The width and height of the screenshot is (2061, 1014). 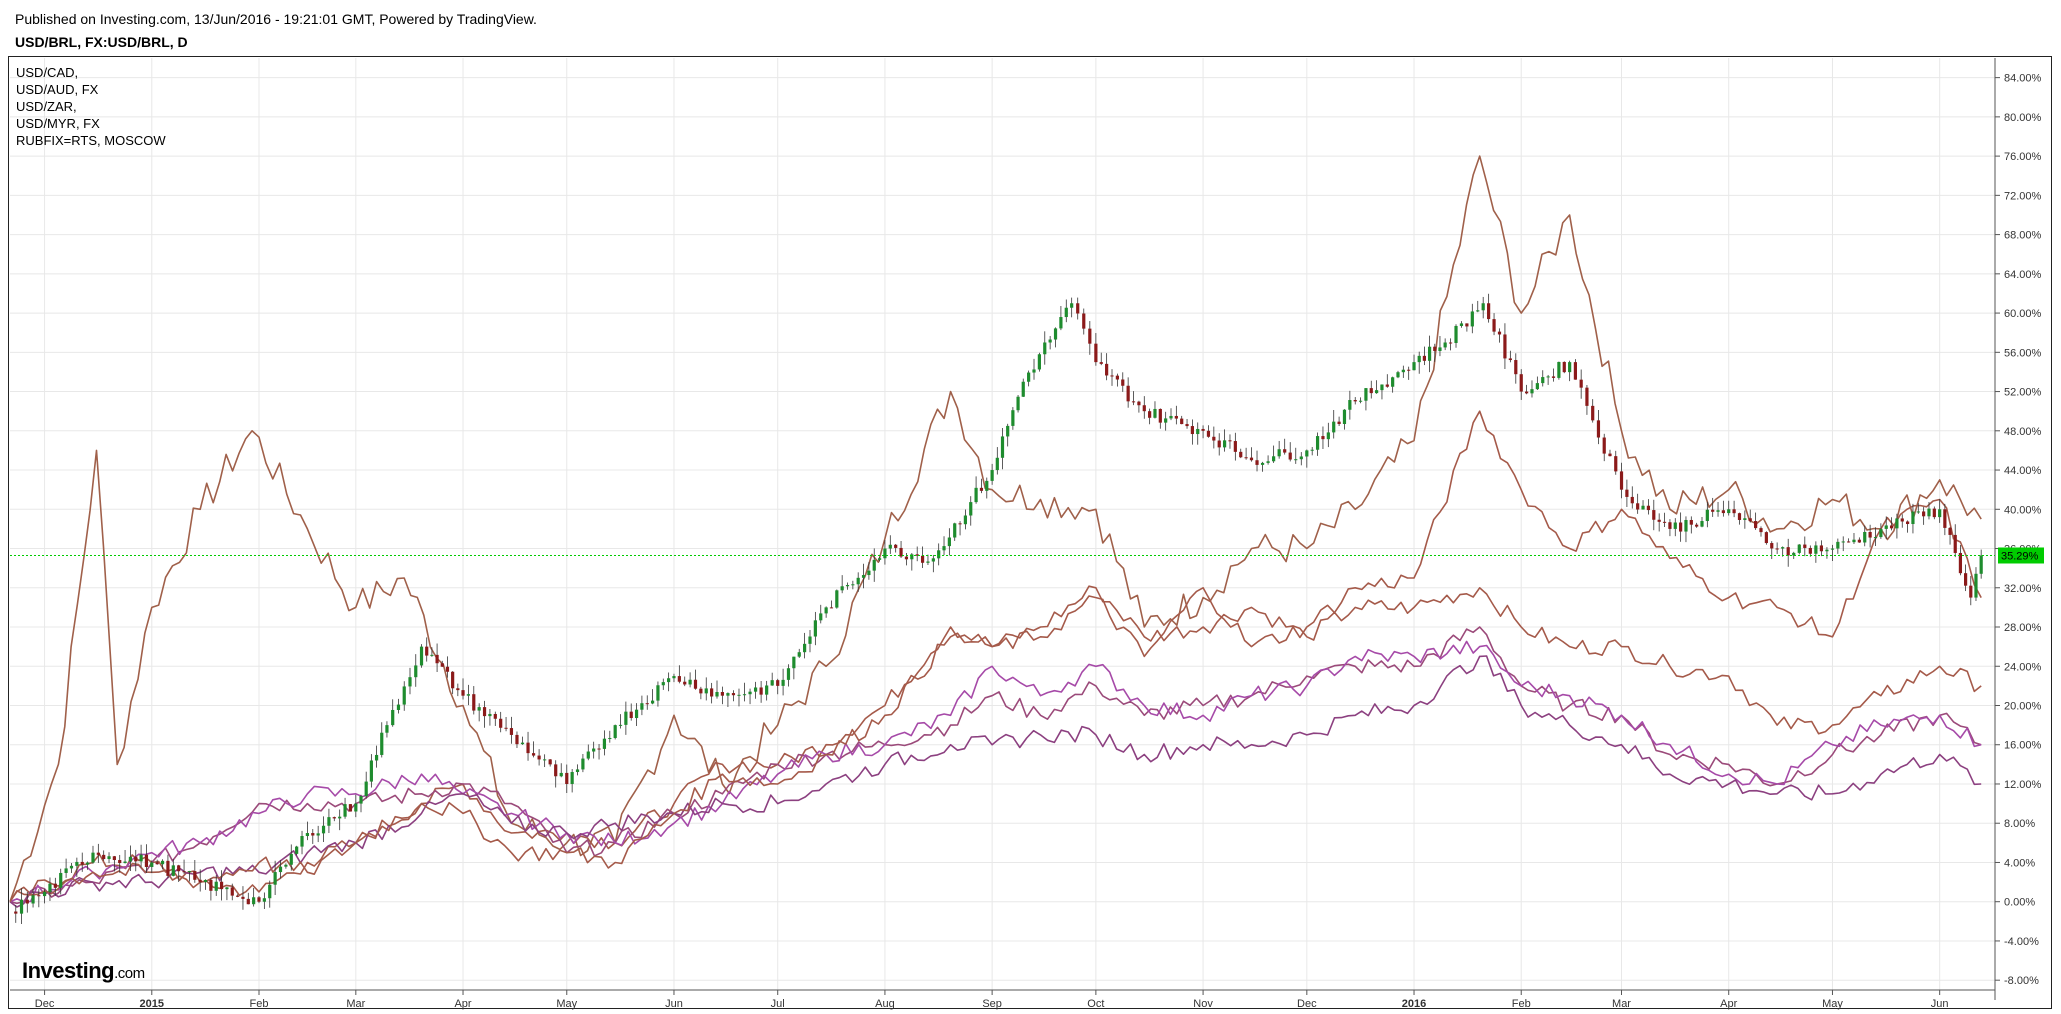 What do you see at coordinates (91, 140) in the screenshot?
I see `legend-item-rubfix: RUBFIX=RTS, MOSCOW` at bounding box center [91, 140].